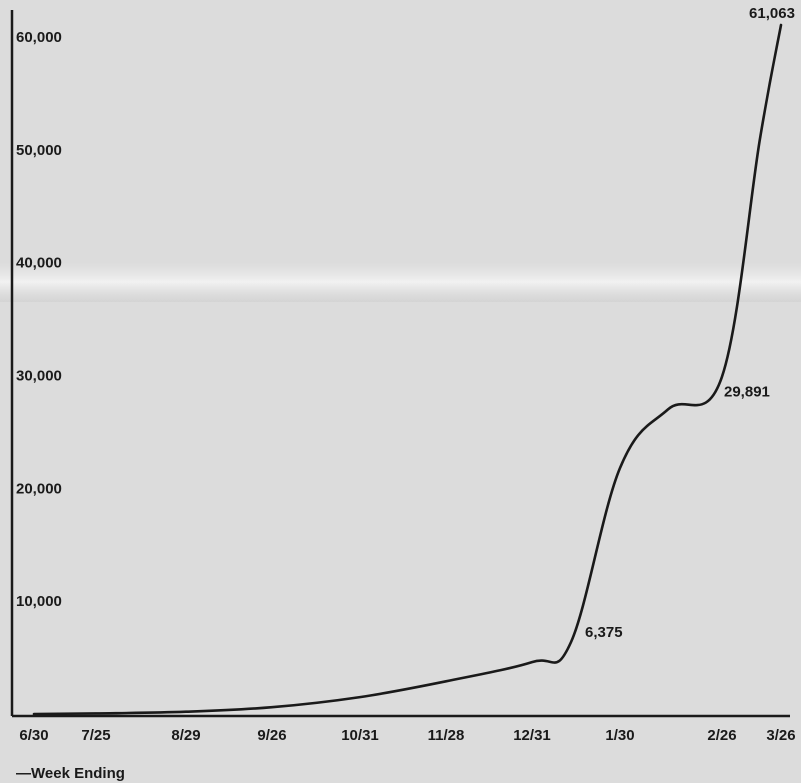 This screenshot has height=783, width=801. What do you see at coordinates (604, 632) in the screenshot?
I see `data-label: 6,375` at bounding box center [604, 632].